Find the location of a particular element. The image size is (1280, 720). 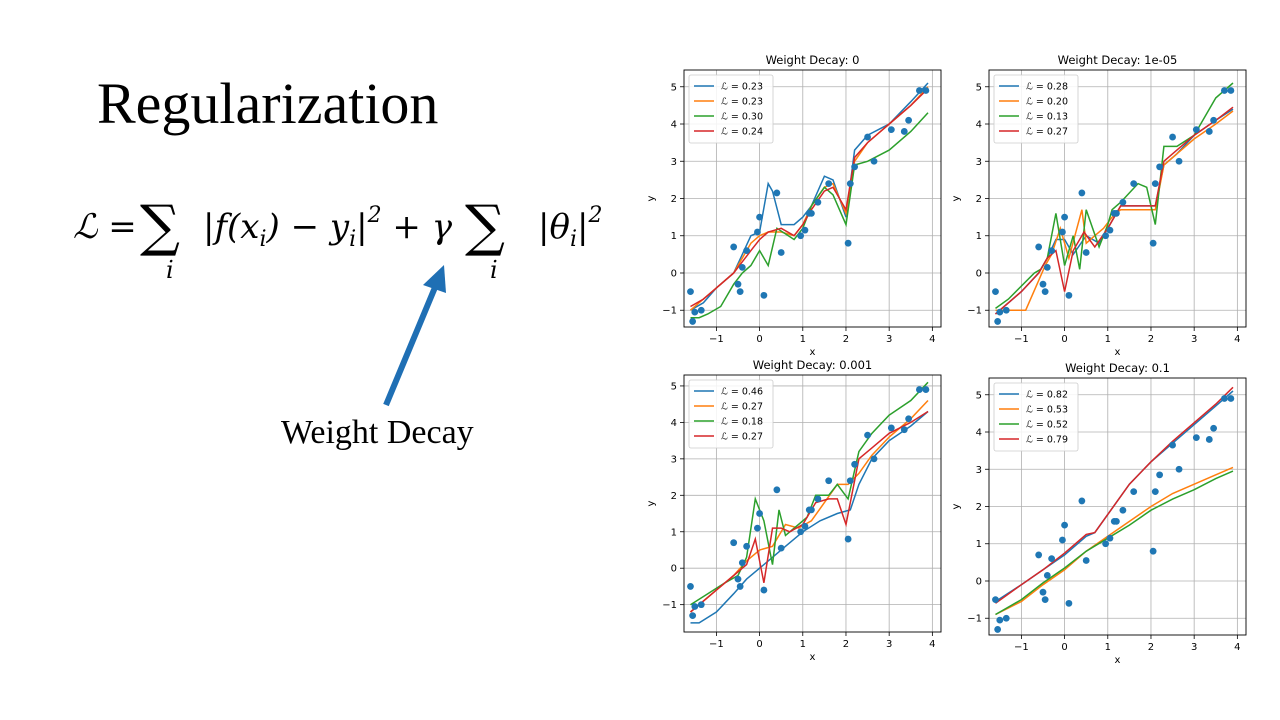

chart-title: Weight Decay: 0.1 is located at coordinates (1117, 368).